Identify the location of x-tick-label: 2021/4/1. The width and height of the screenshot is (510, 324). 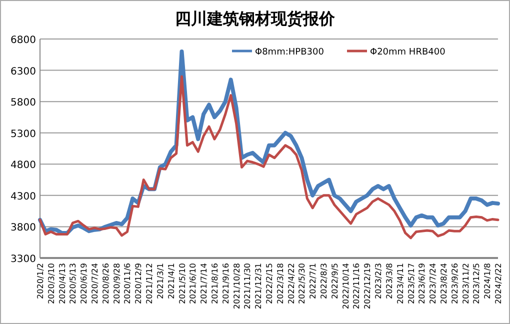
(171, 281).